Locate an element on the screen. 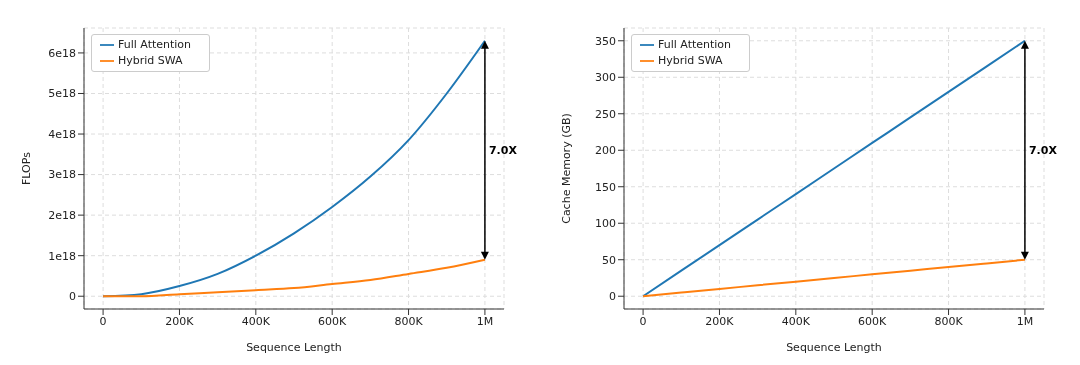 The image size is (1080, 365). y-tick-label: 4e18 is located at coordinates (62, 134).